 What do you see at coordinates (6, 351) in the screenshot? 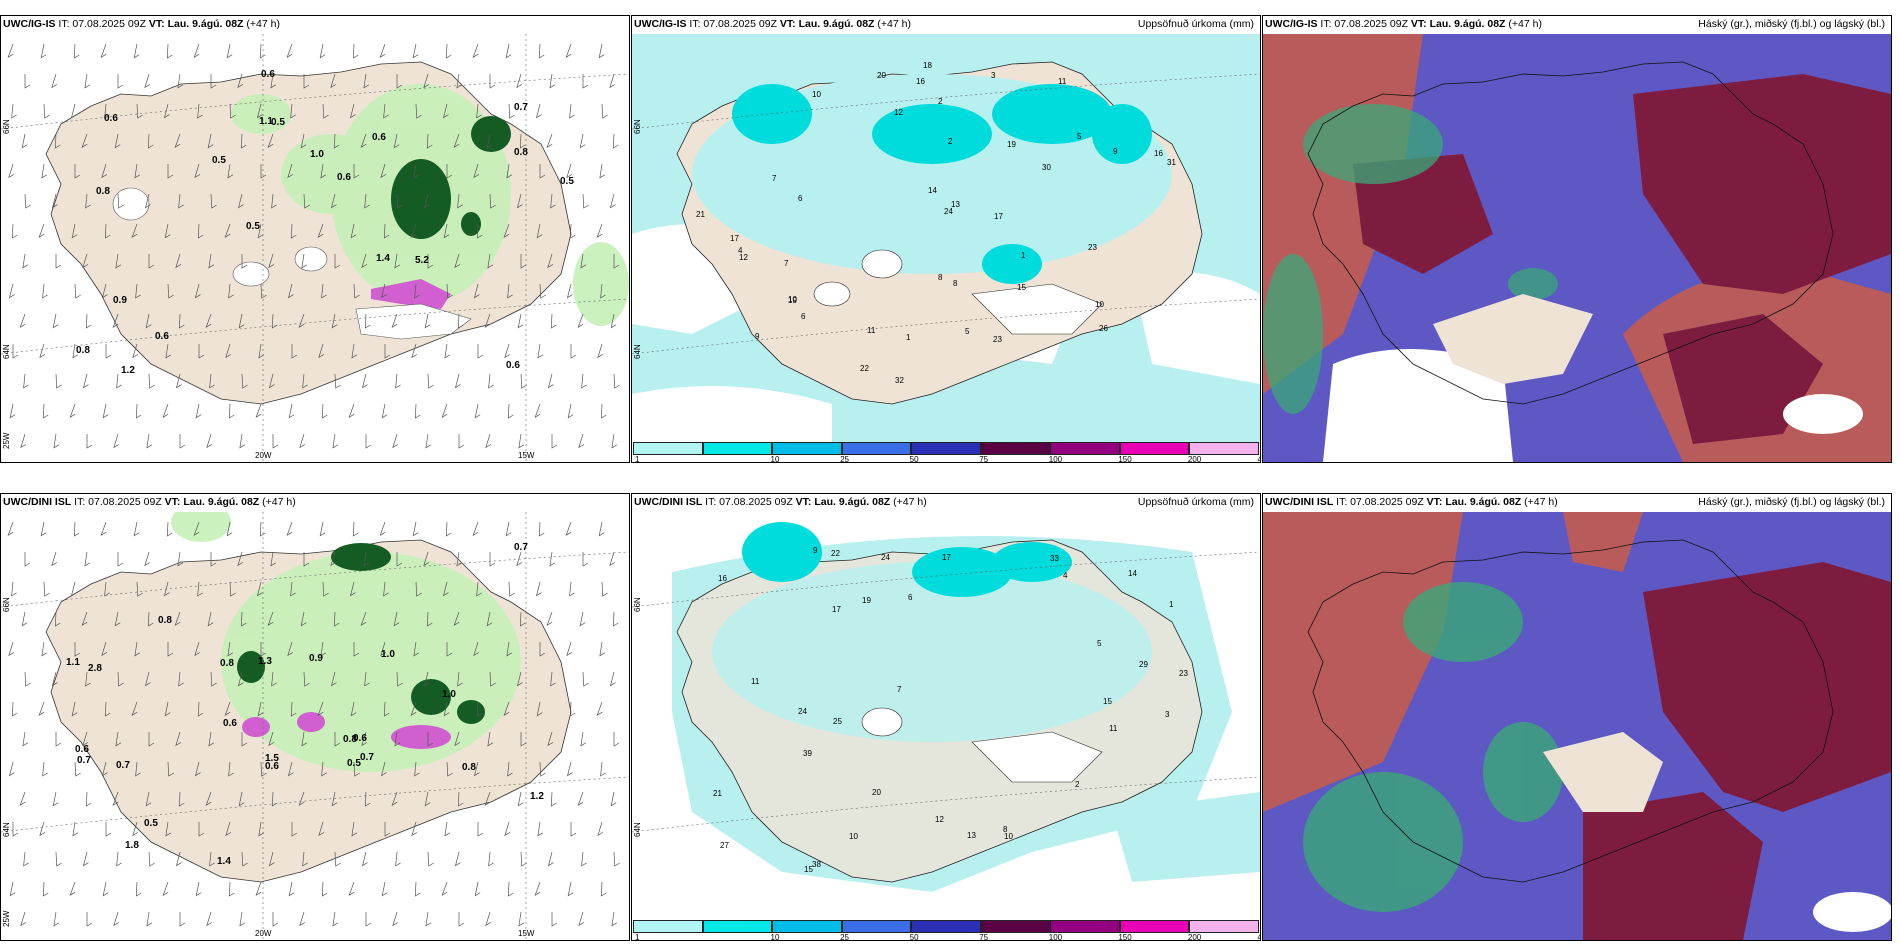
I see `lat-64-label: 64N` at bounding box center [6, 351].